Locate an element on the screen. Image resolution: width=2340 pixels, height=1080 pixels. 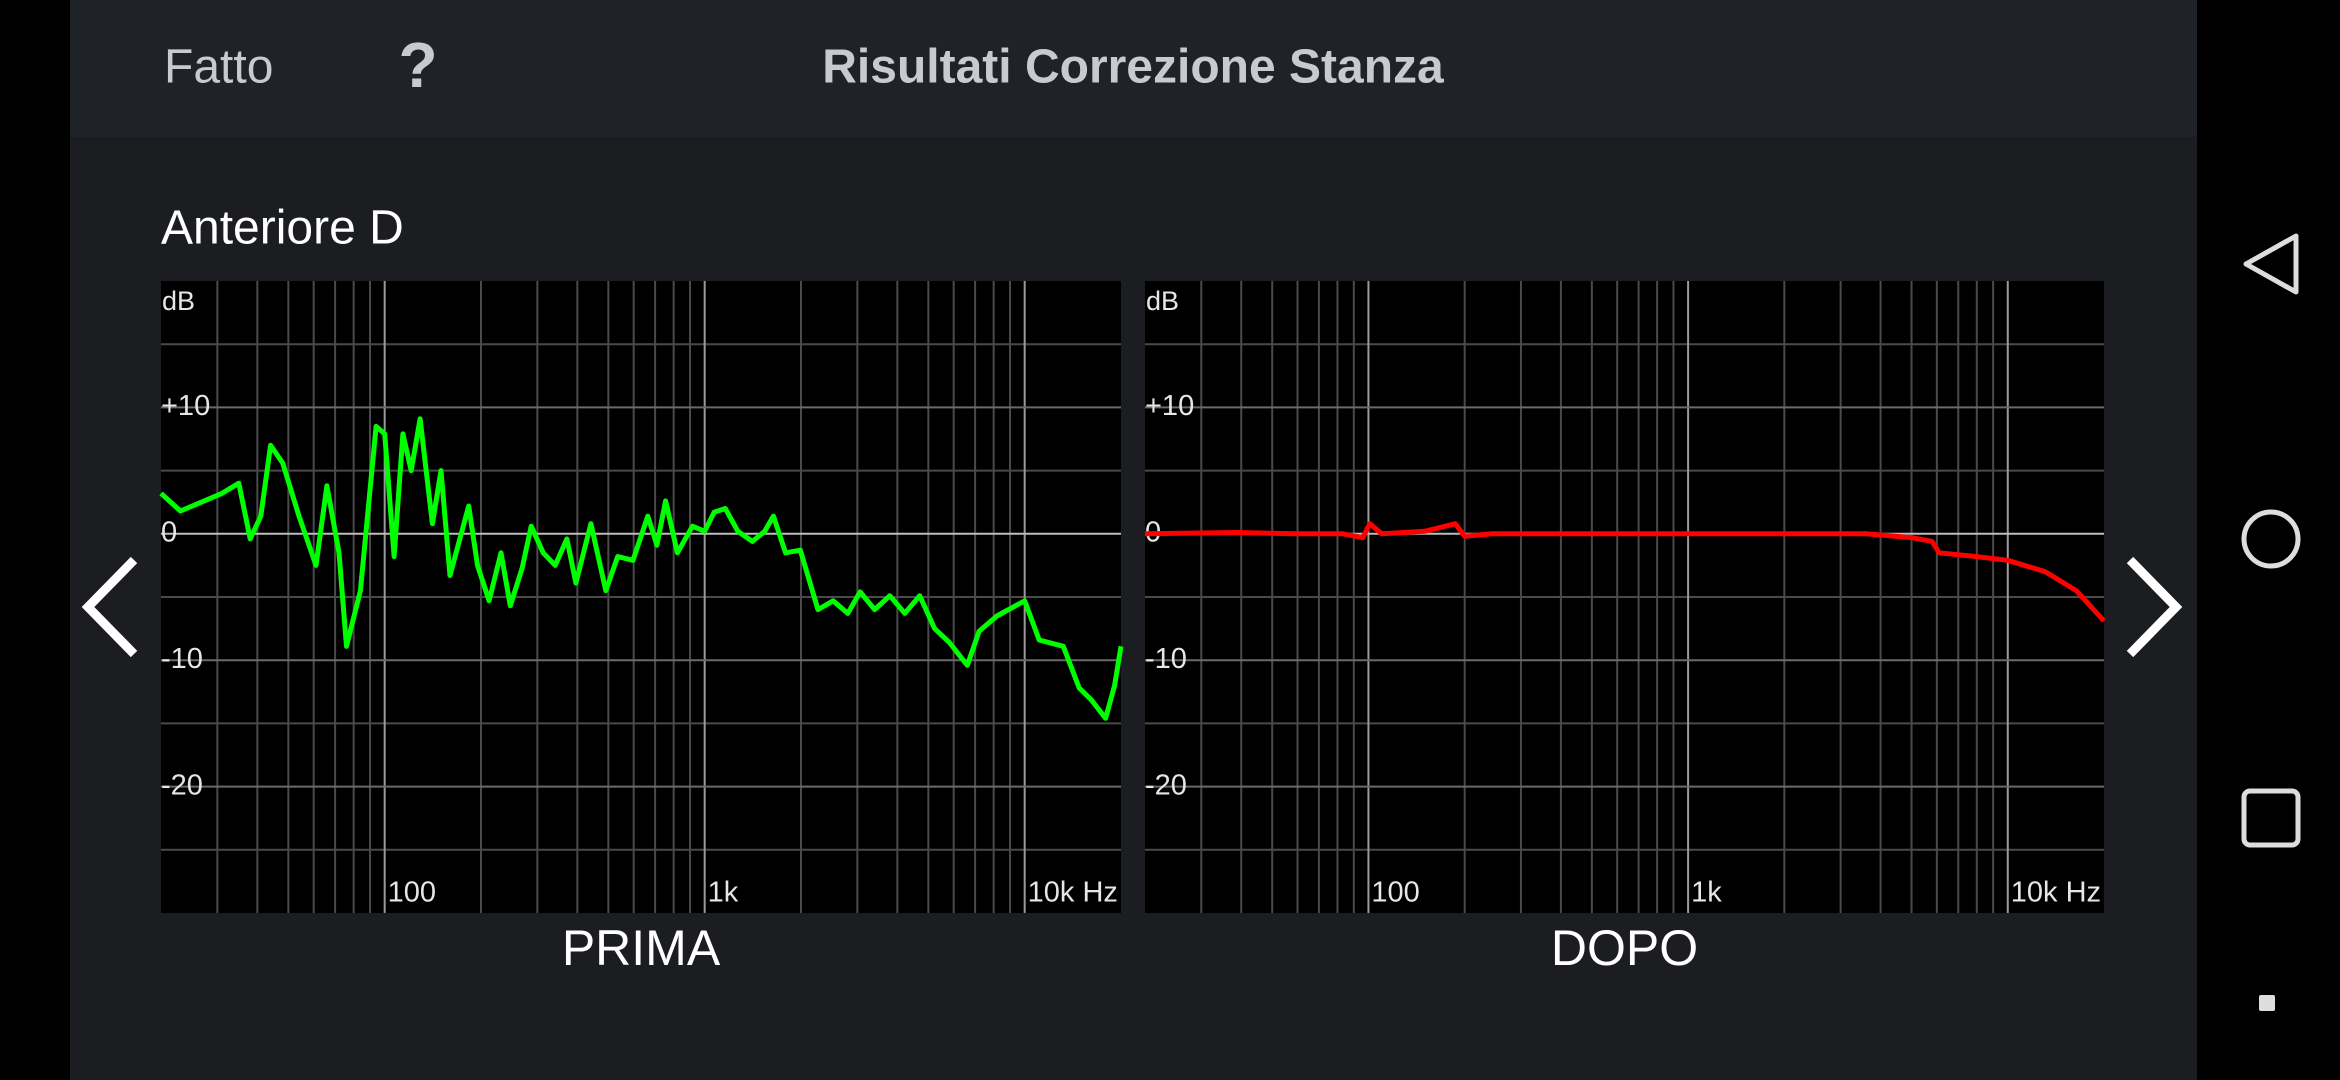
nav-back is located at coordinates (2271, 264).